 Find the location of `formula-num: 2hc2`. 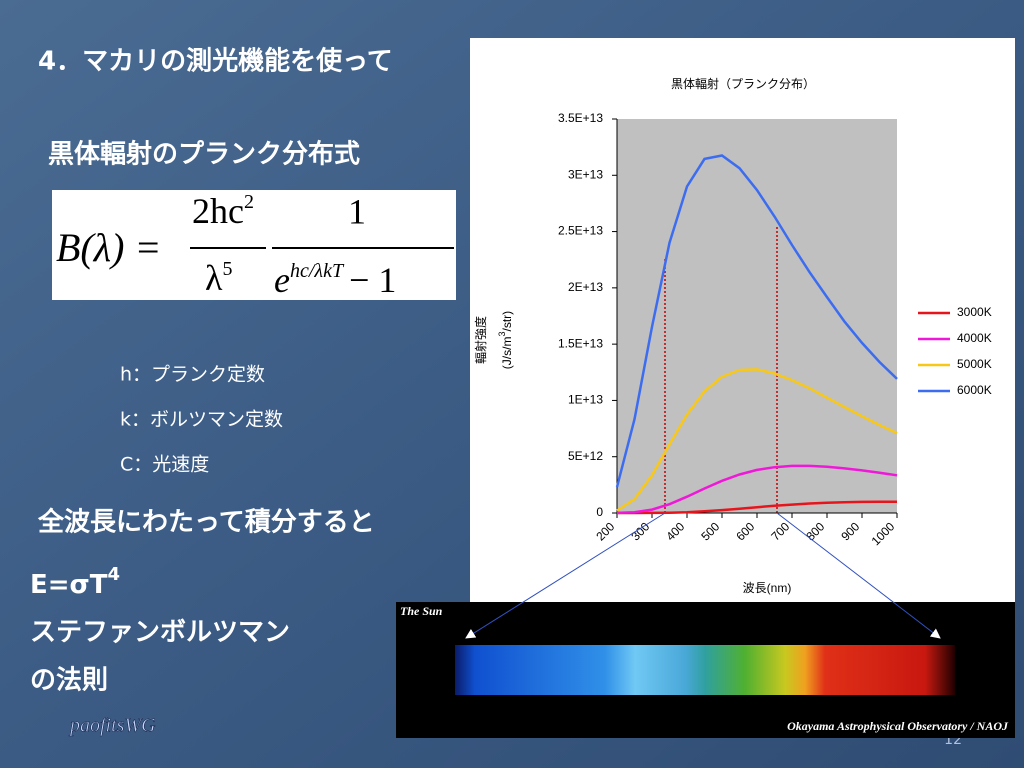

formula-num: 2hc2 is located at coordinates (223, 211).